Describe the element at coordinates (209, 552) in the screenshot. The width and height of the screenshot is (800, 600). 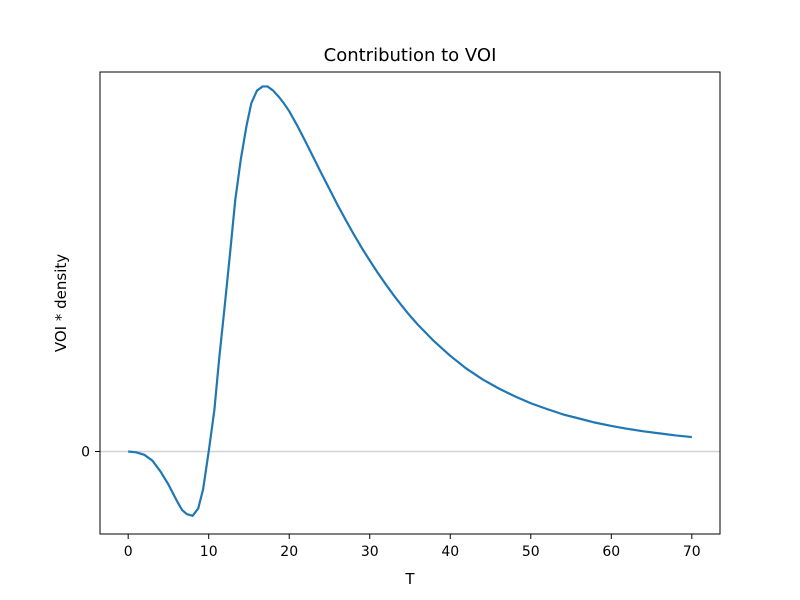
I see `x-tick-label: 10` at that location.